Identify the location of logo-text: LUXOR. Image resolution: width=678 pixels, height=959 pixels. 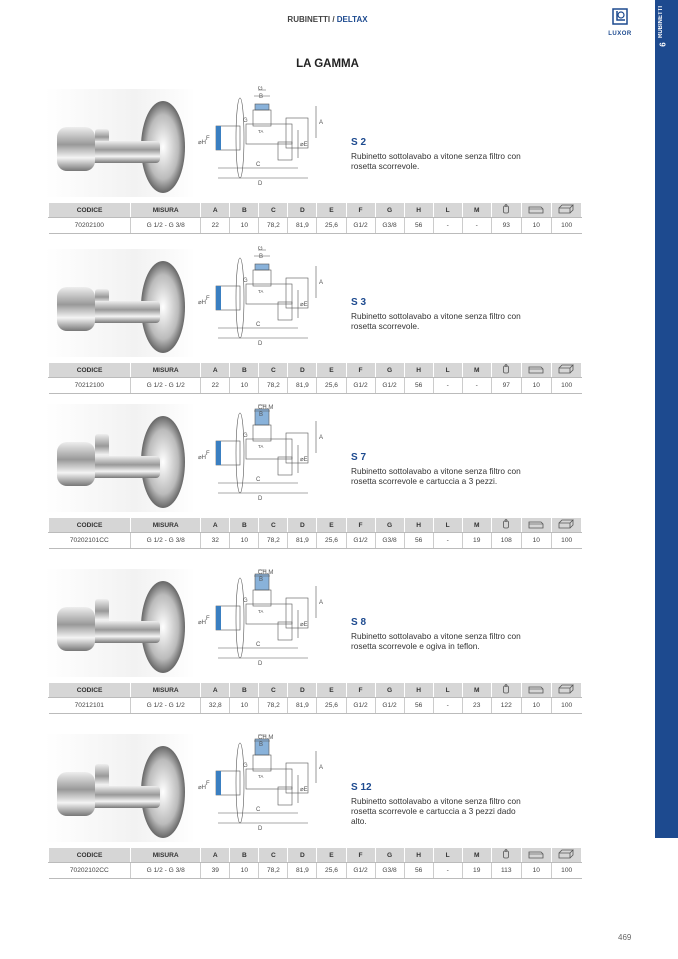
(620, 34).